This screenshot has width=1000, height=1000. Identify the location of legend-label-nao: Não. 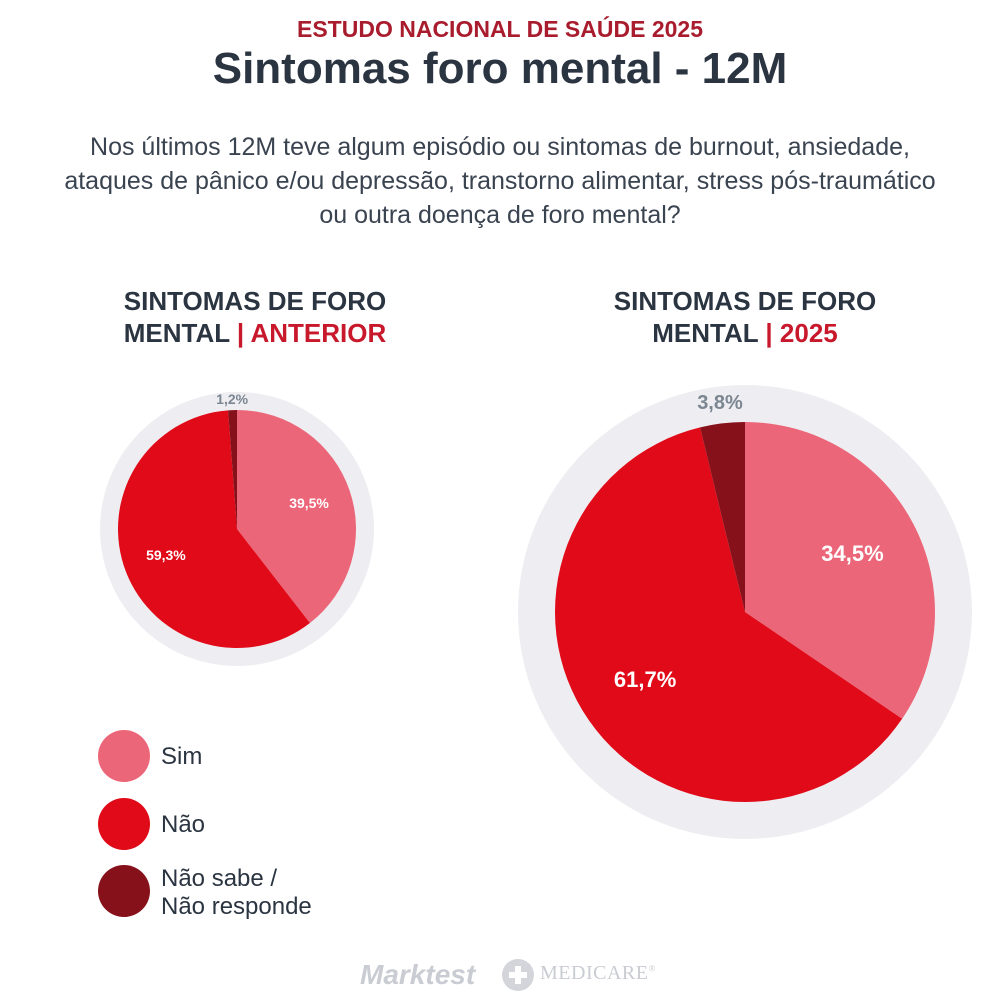
(183, 824).